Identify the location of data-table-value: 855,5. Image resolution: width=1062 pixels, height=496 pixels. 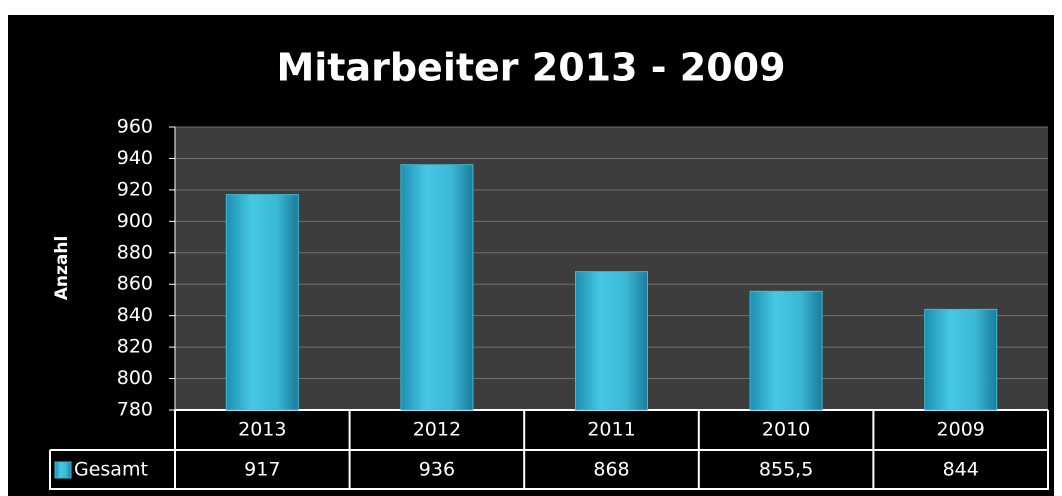
(786, 470).